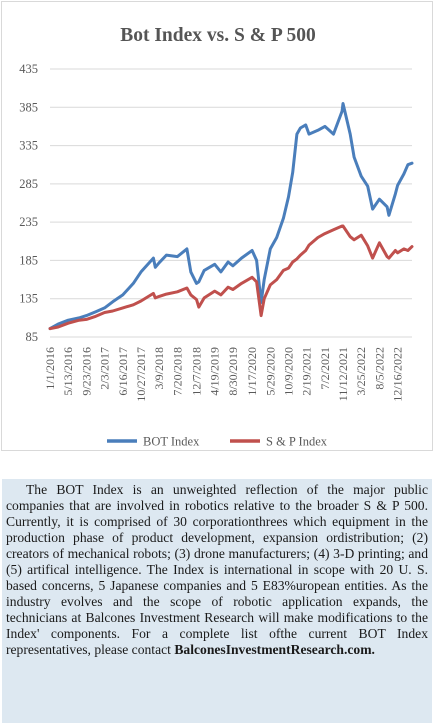 The width and height of the screenshot is (438, 726). I want to click on x-tick-label: 6/16/2017, so click(123, 371).